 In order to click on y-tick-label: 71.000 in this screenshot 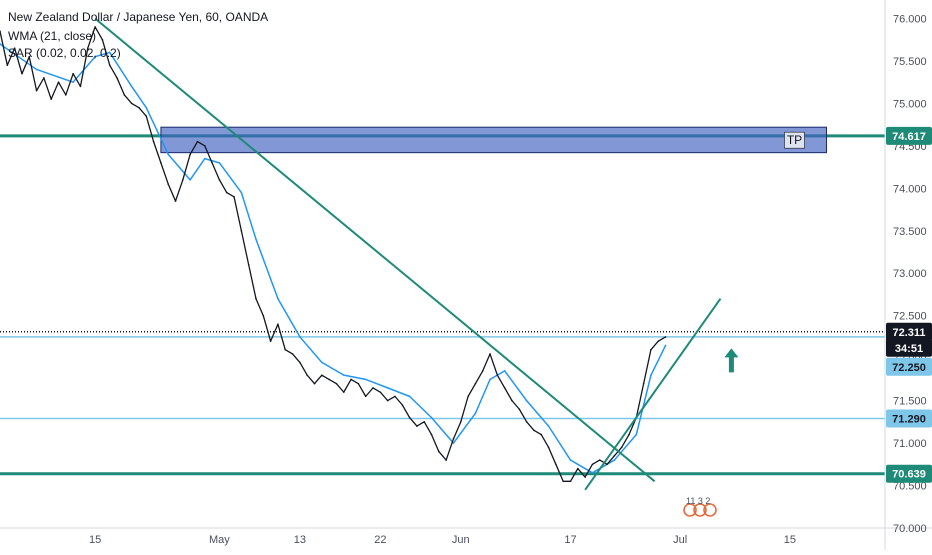, I will do `click(910, 444)`.